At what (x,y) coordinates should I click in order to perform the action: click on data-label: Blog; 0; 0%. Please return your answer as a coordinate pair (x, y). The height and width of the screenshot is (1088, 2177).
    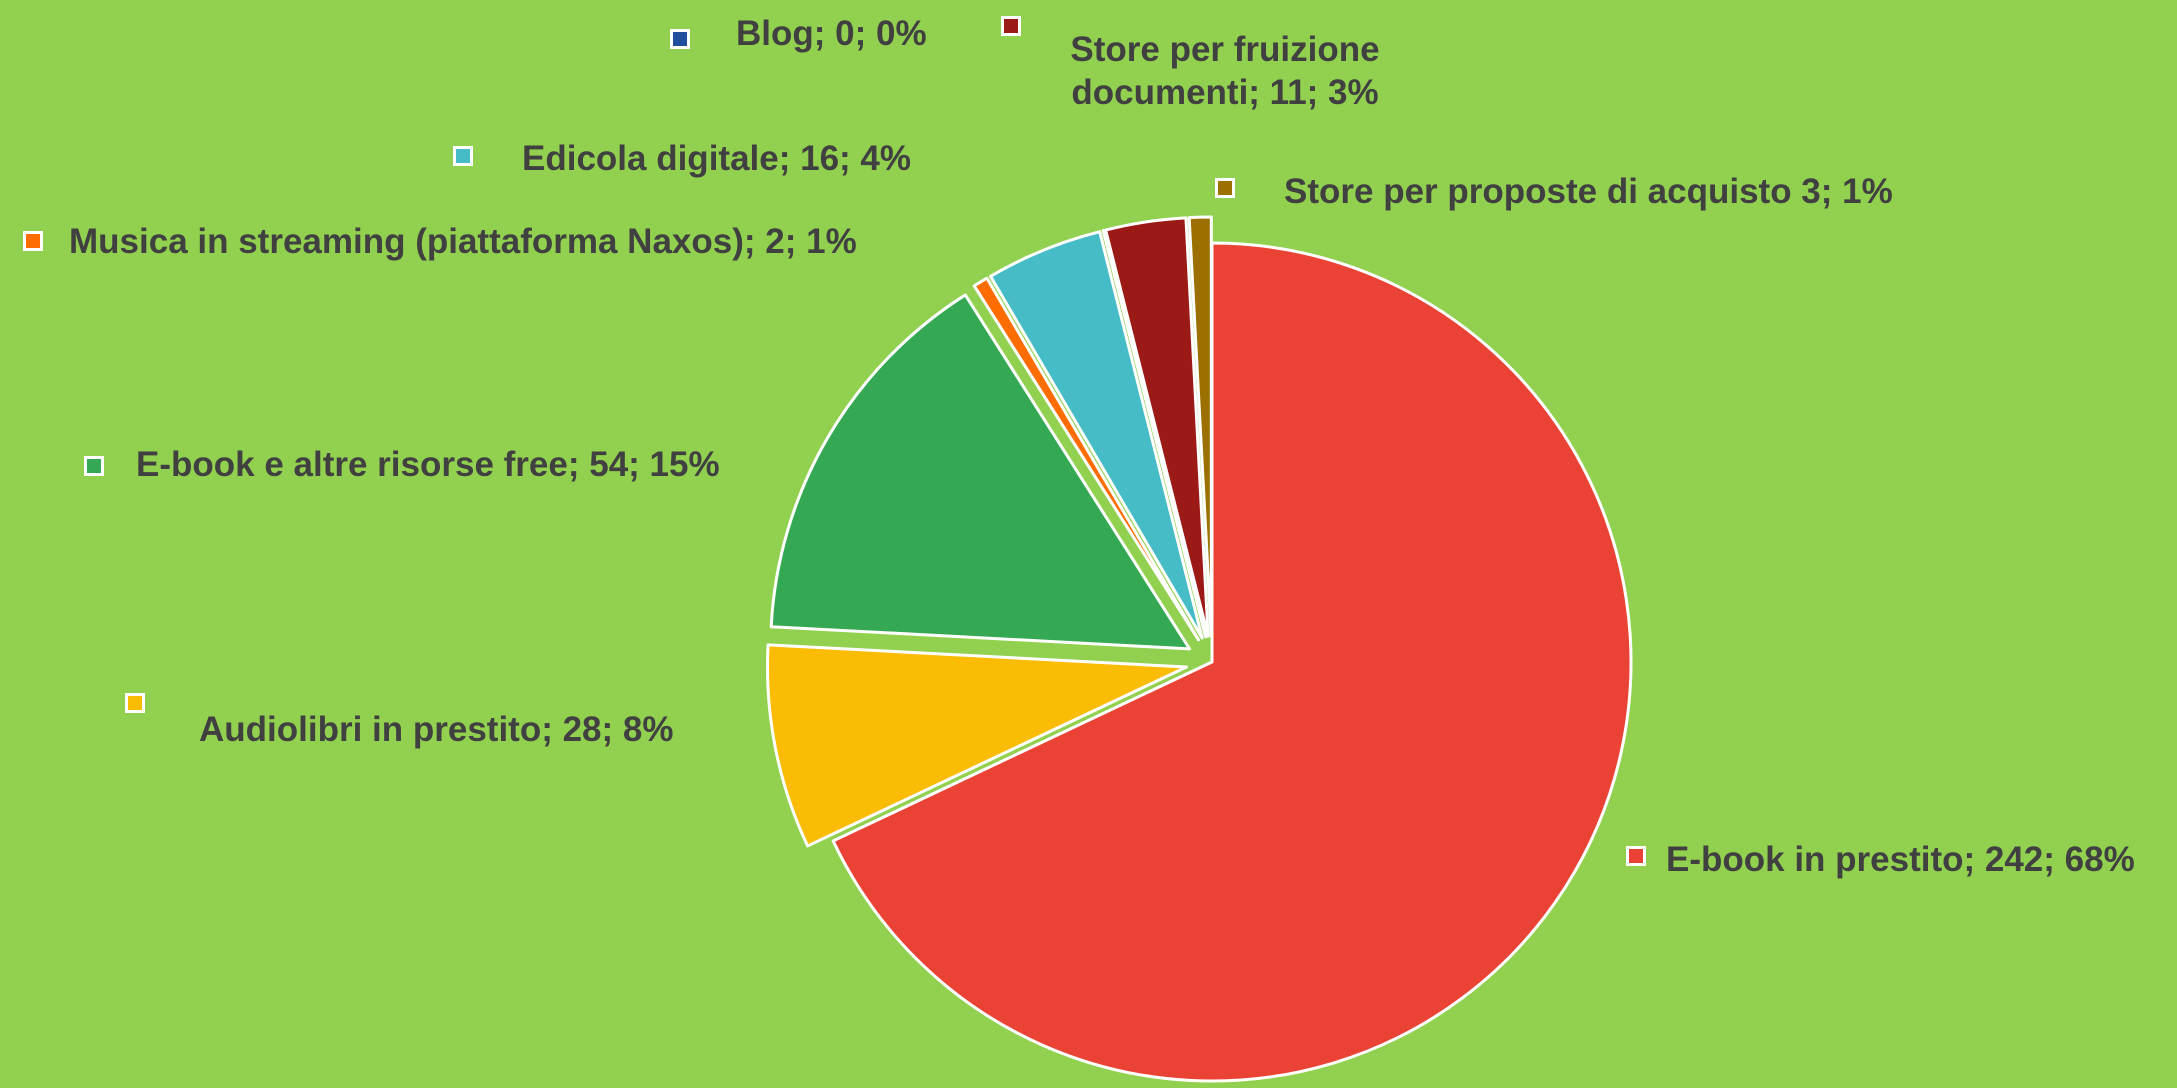
    Looking at the image, I should click on (831, 33).